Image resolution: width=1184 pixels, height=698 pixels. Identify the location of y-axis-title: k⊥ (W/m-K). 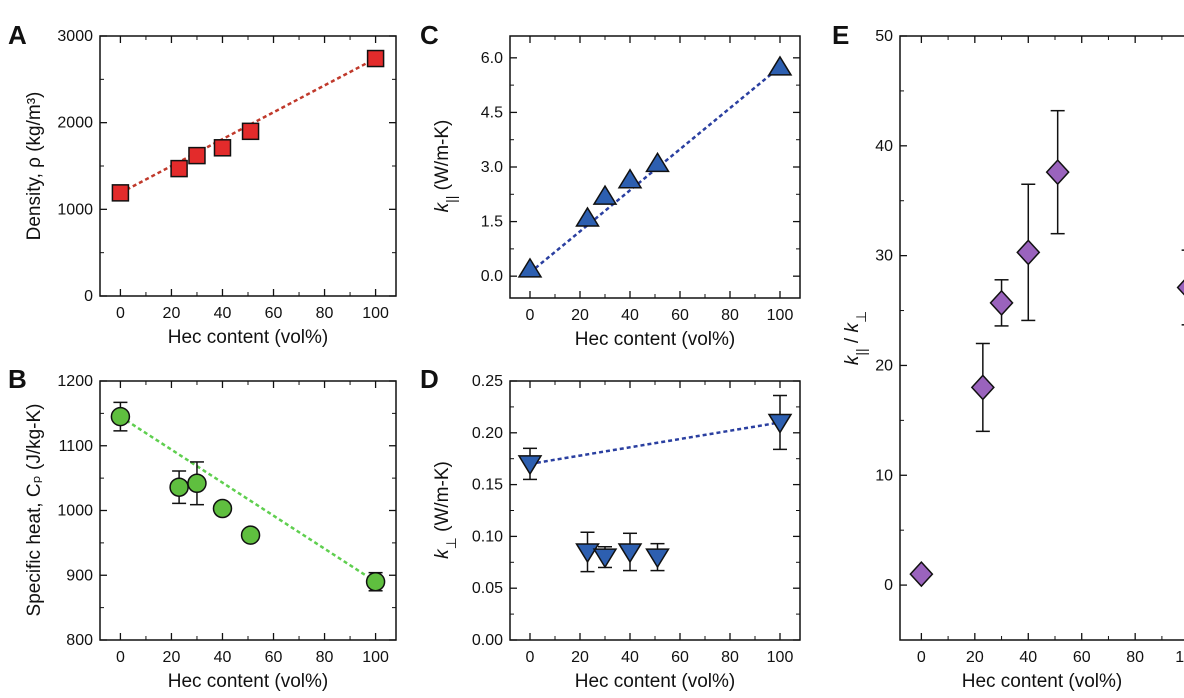
(445, 510).